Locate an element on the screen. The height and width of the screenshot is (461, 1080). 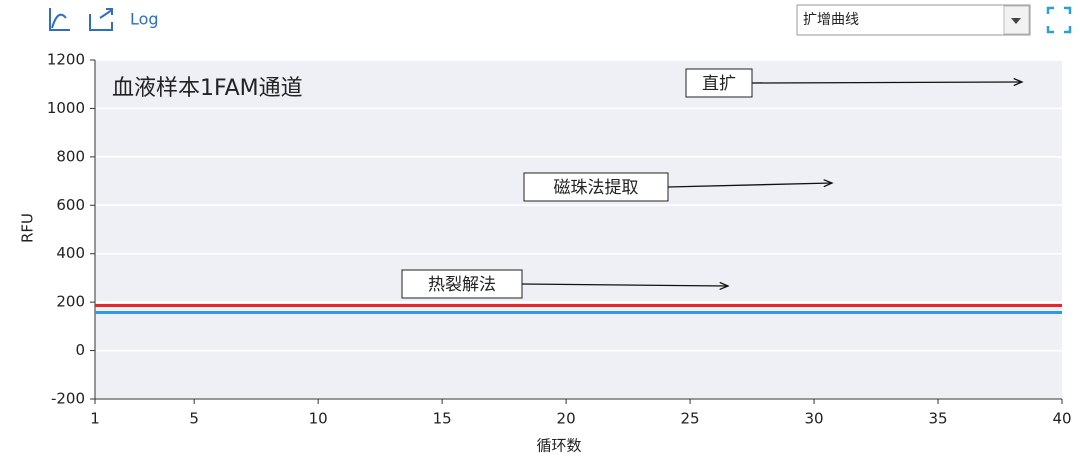
annotation-text: 磁珠法提取 is located at coordinates (596, 188).